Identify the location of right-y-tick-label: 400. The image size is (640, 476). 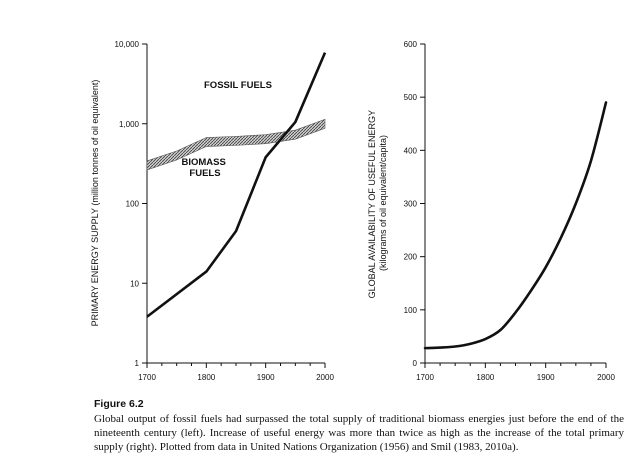
(411, 150).